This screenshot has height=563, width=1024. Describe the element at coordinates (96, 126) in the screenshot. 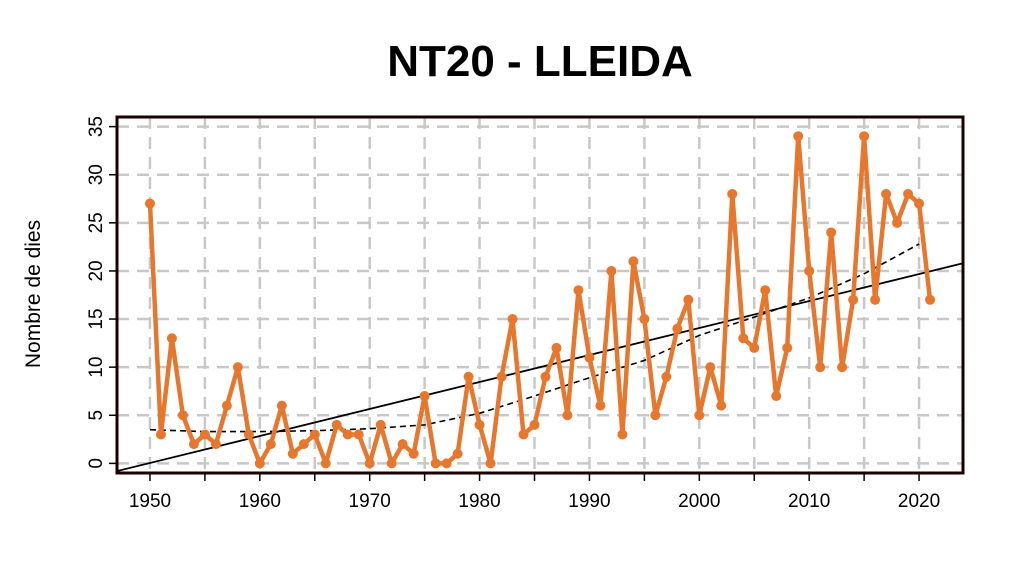

I see `y-tick-label: 35` at that location.